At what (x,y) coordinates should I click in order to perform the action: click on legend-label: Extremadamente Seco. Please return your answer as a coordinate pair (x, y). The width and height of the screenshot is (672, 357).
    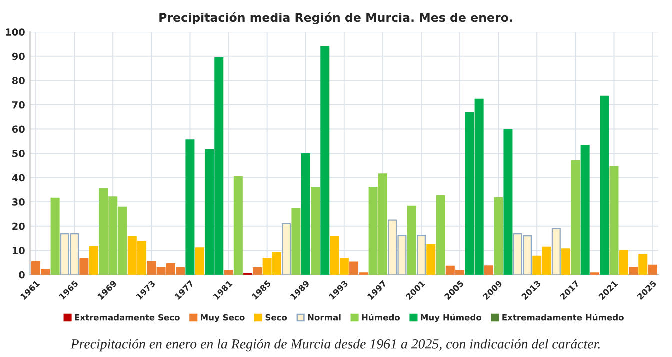
    Looking at the image, I should click on (127, 317).